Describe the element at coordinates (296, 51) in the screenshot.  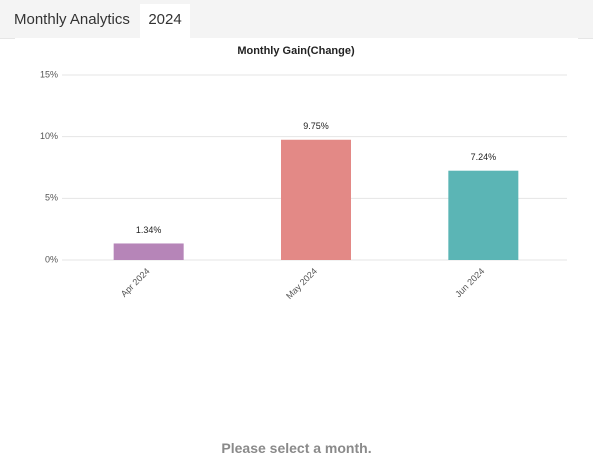
I see `chart-title: Monthly Gain(Change)` at that location.